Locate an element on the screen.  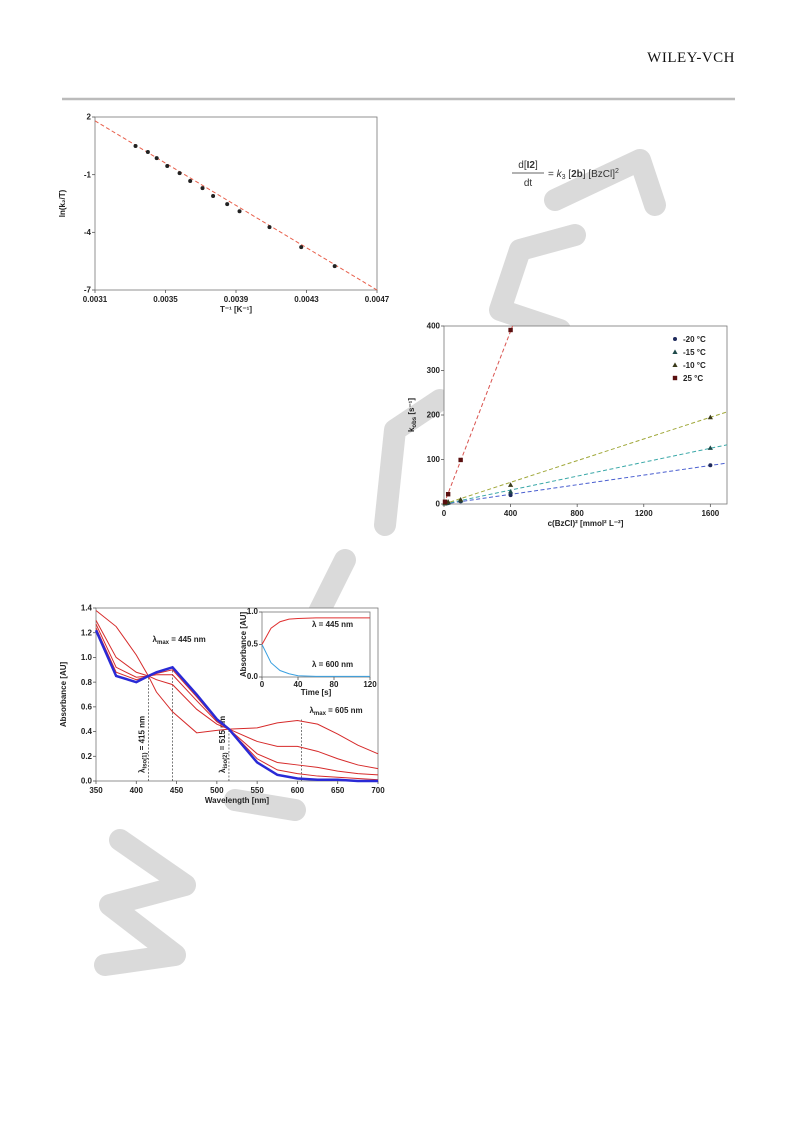
y-axis-label: ln(k₂/T) is located at coordinates (62, 203).